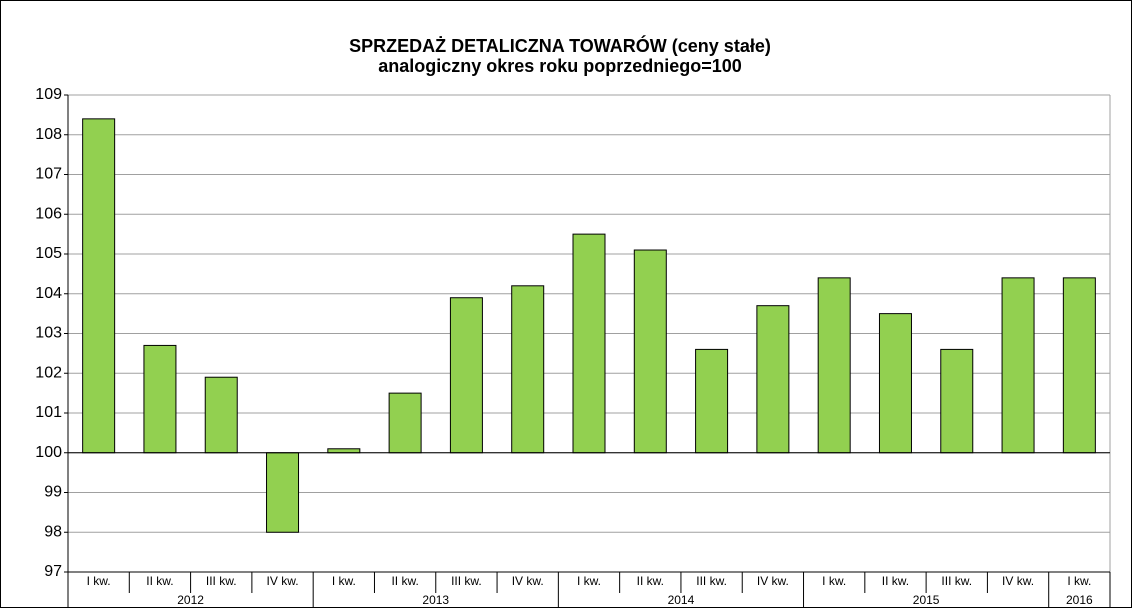 The height and width of the screenshot is (608, 1132). What do you see at coordinates (48, 213) in the screenshot?
I see `y-tick-label: 106` at bounding box center [48, 213].